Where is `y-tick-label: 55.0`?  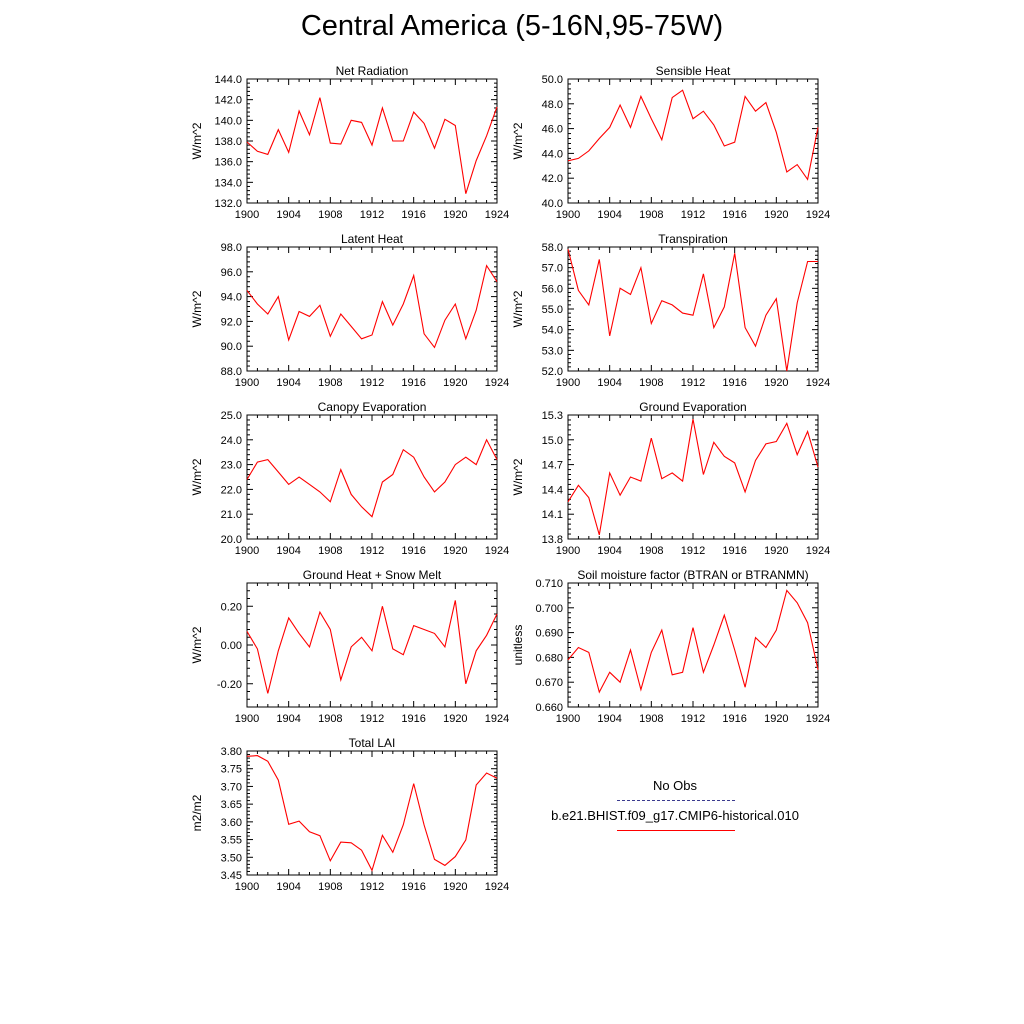
y-tick-label: 55.0 is located at coordinates (552, 310).